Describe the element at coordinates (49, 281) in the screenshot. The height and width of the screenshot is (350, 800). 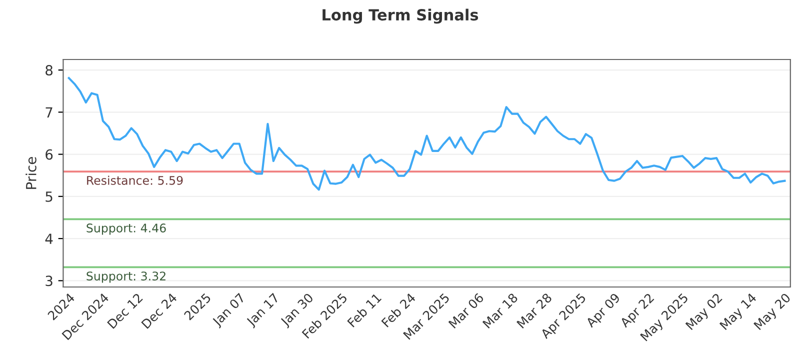
I see `y-tick-label: 3` at that location.